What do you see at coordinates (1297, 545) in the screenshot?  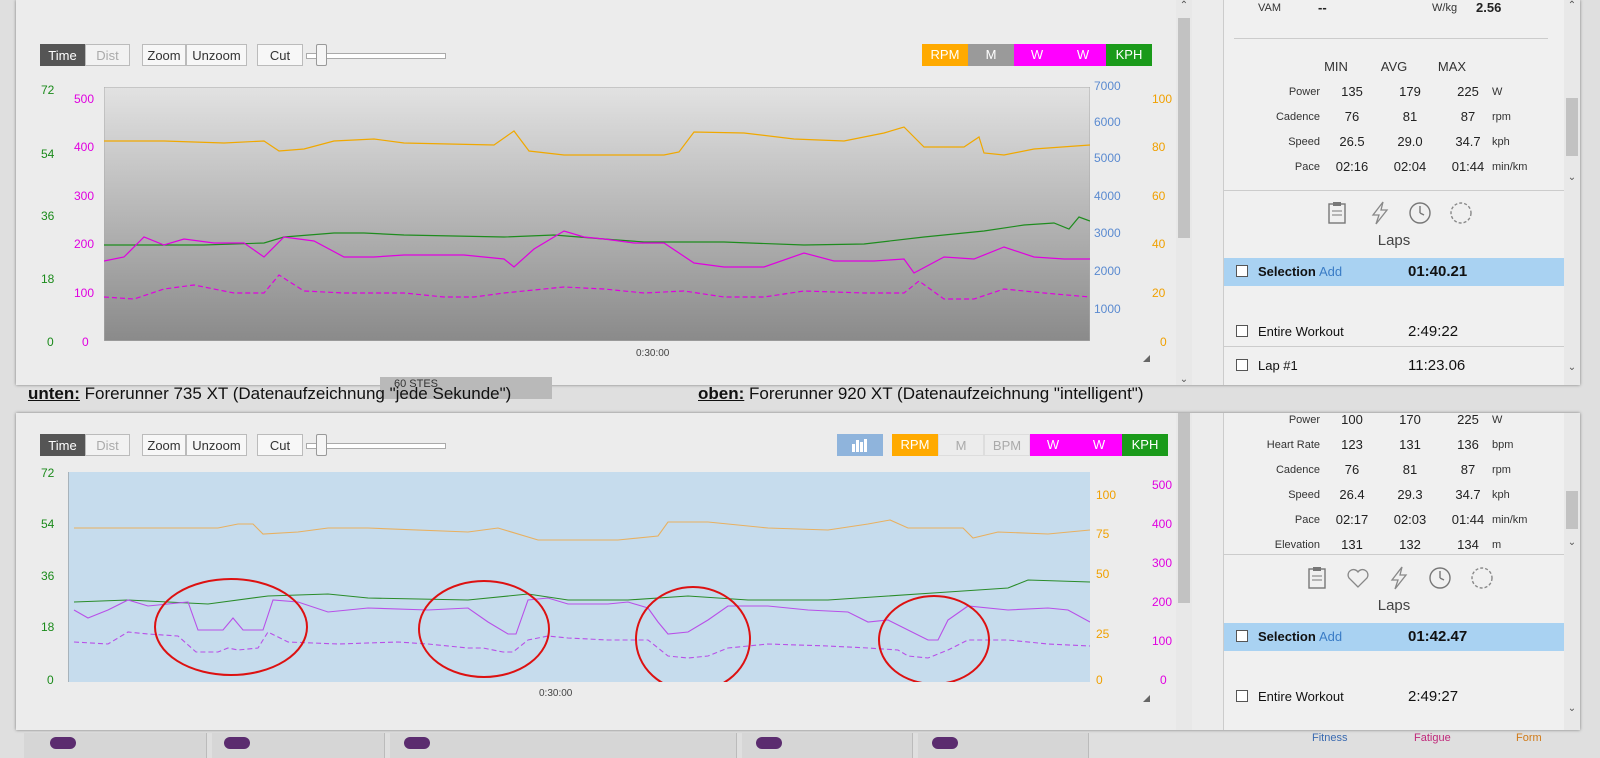 I see `stat-label: Elevation` at bounding box center [1297, 545].